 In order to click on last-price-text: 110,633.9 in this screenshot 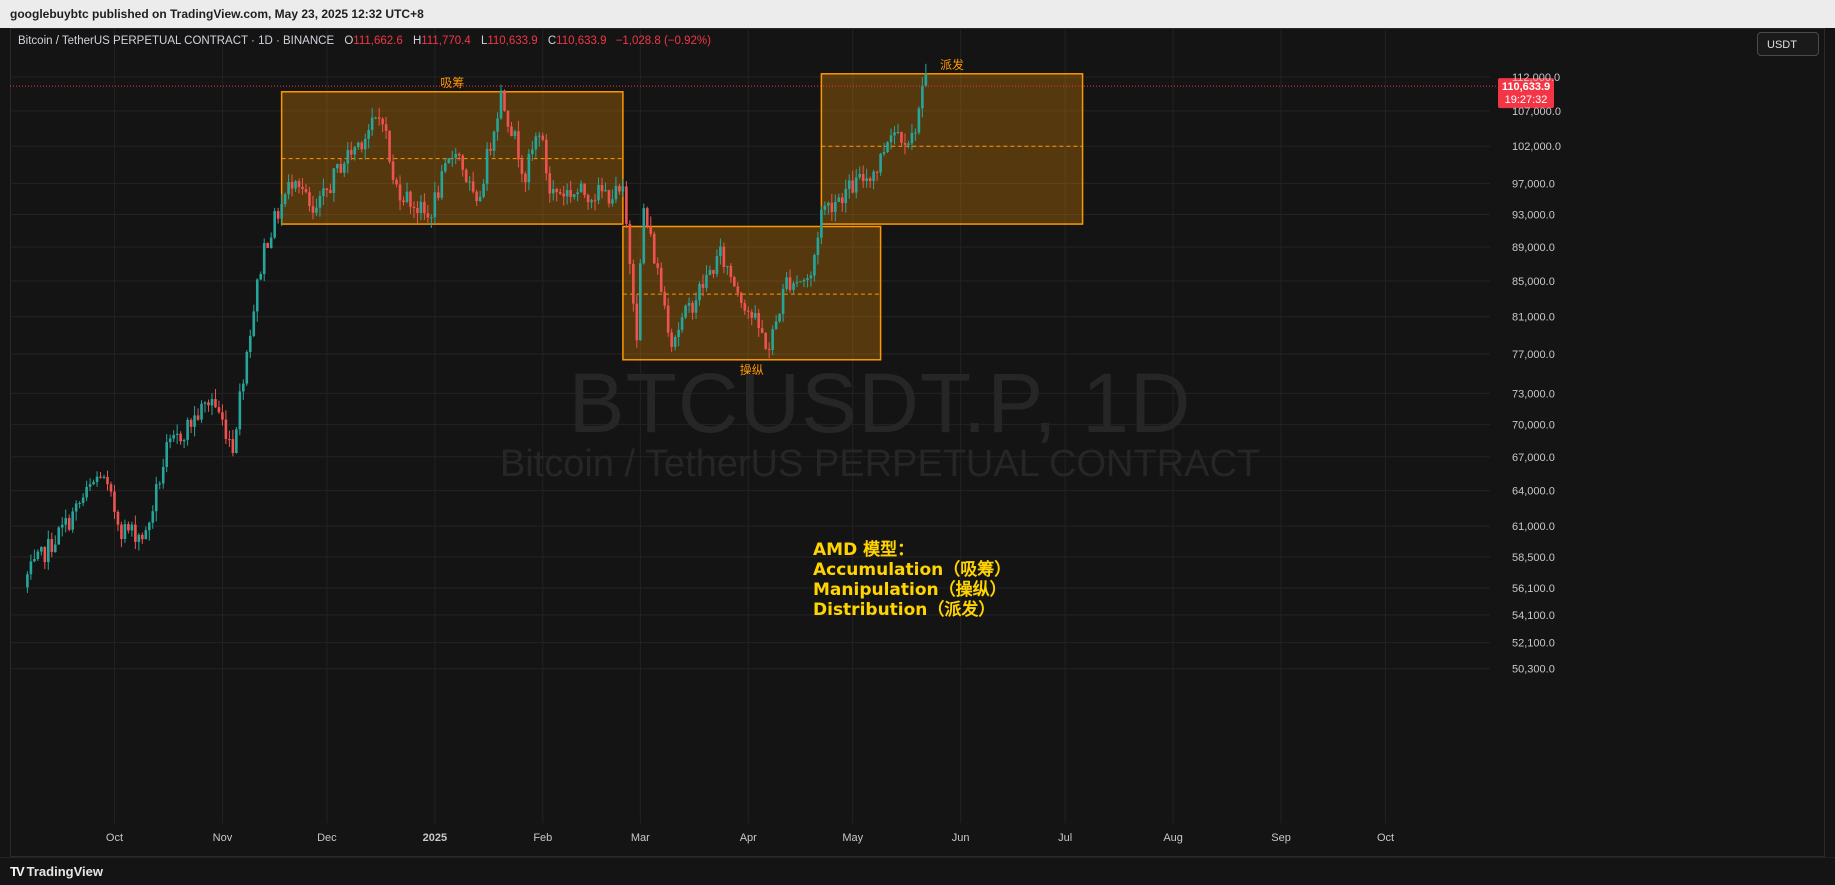, I will do `click(1526, 87)`.